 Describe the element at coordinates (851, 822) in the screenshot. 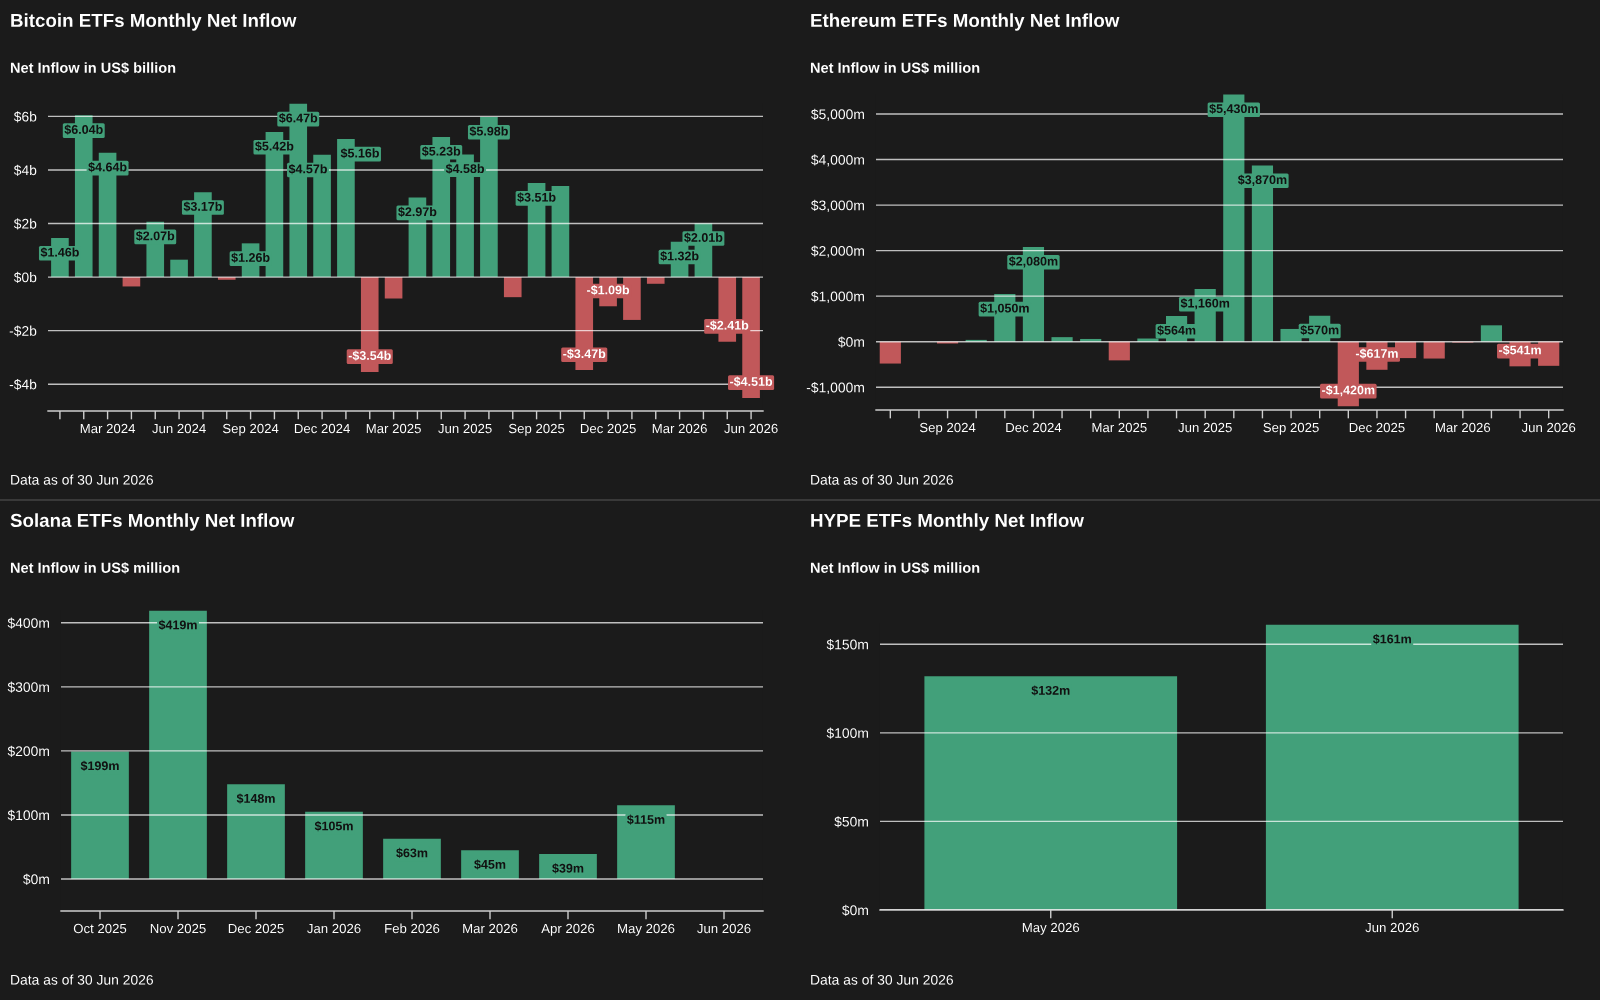

I see `y-tick-label: $50m` at that location.